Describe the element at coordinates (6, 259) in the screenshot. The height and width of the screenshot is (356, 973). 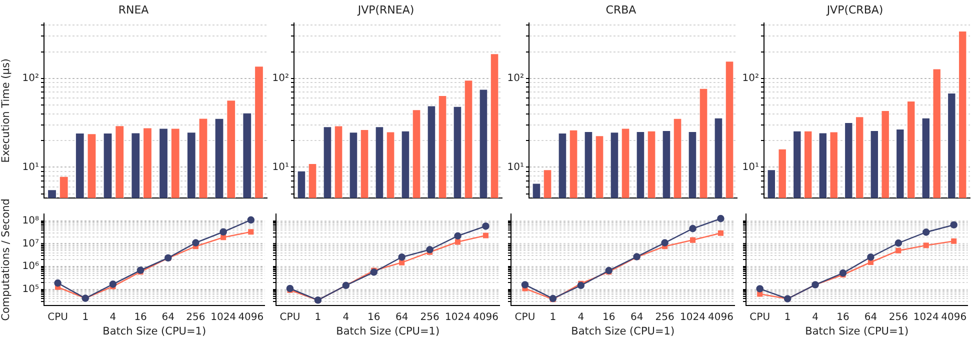
I see `y-axis-title: Computations / Second` at that location.